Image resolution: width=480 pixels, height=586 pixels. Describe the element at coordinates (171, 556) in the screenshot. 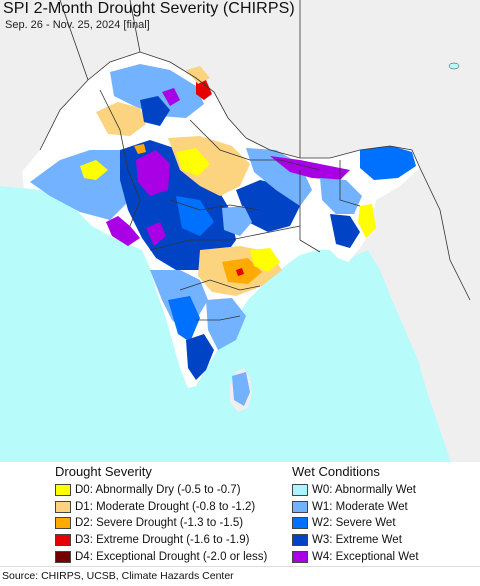

I see `legend-label: D4: Exceptional Drought (-2.0 or less)` at that location.